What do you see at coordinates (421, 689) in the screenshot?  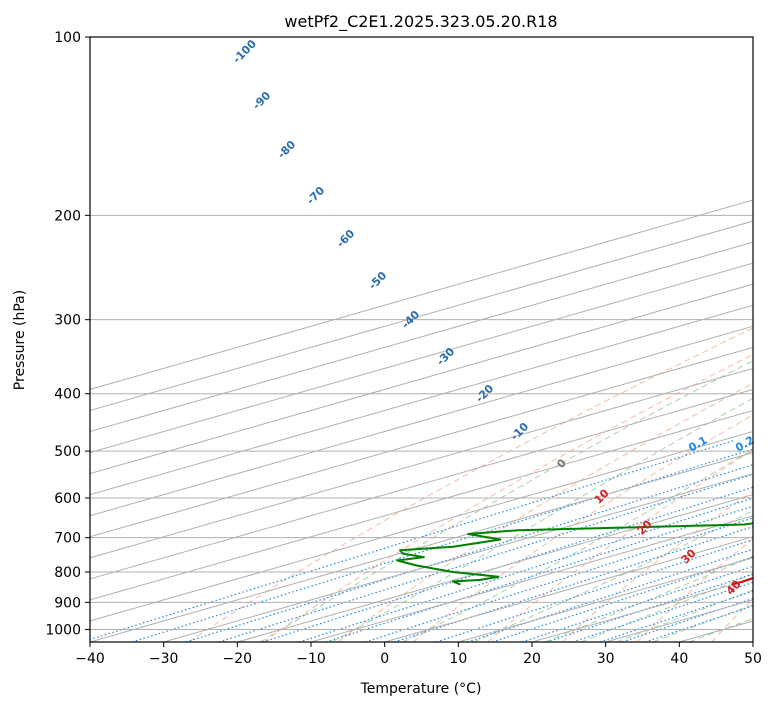 I see `x-axis-title: Temperature (°C)` at bounding box center [421, 689].